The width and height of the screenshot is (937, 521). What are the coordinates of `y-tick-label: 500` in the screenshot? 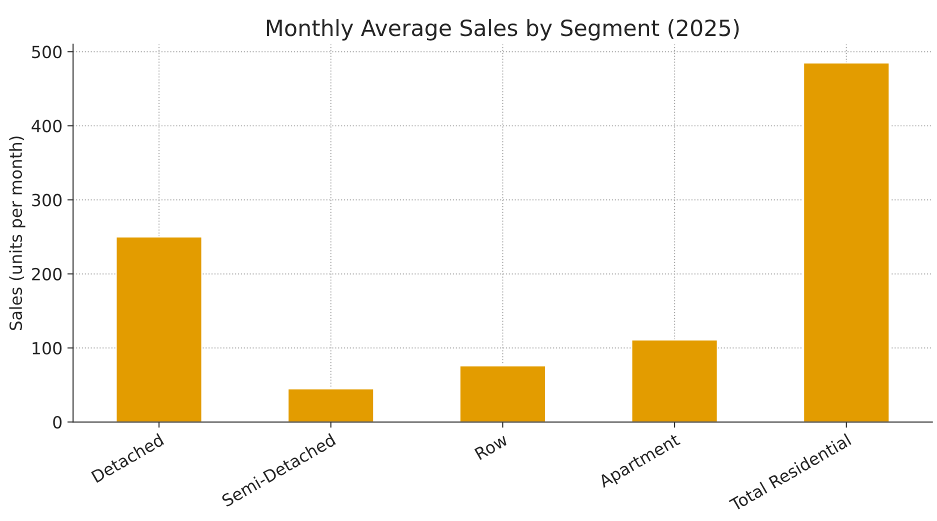 It's located at (47, 52).